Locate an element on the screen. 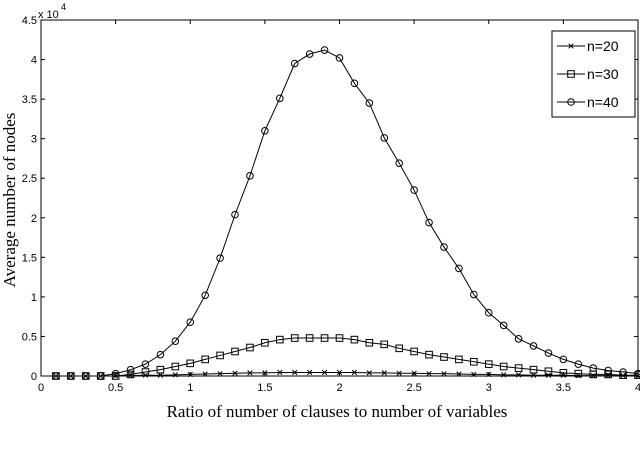 Image resolution: width=640 pixels, height=450 pixels. legend-label-n=30: n=30 is located at coordinates (603, 74).